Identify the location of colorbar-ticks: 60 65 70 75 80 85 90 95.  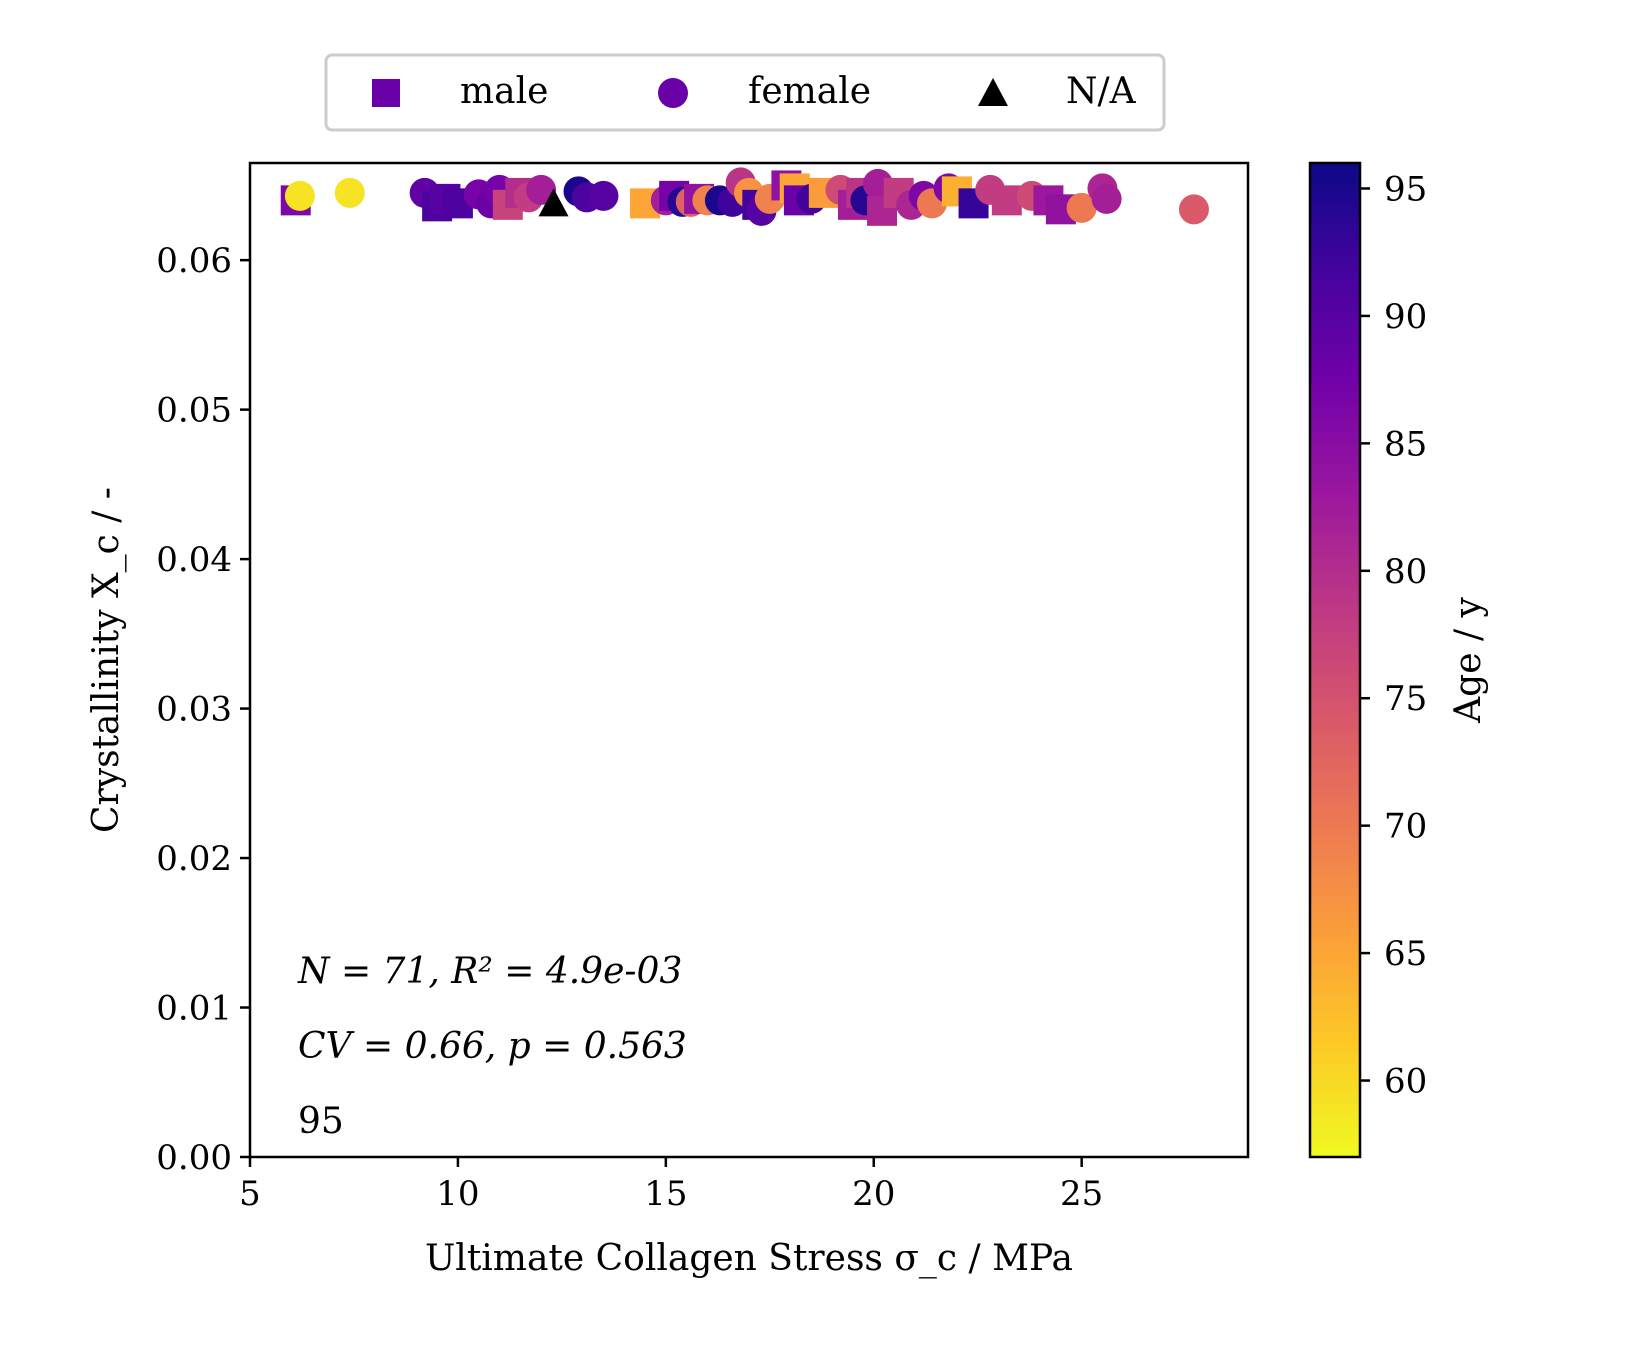
(1393, 635).